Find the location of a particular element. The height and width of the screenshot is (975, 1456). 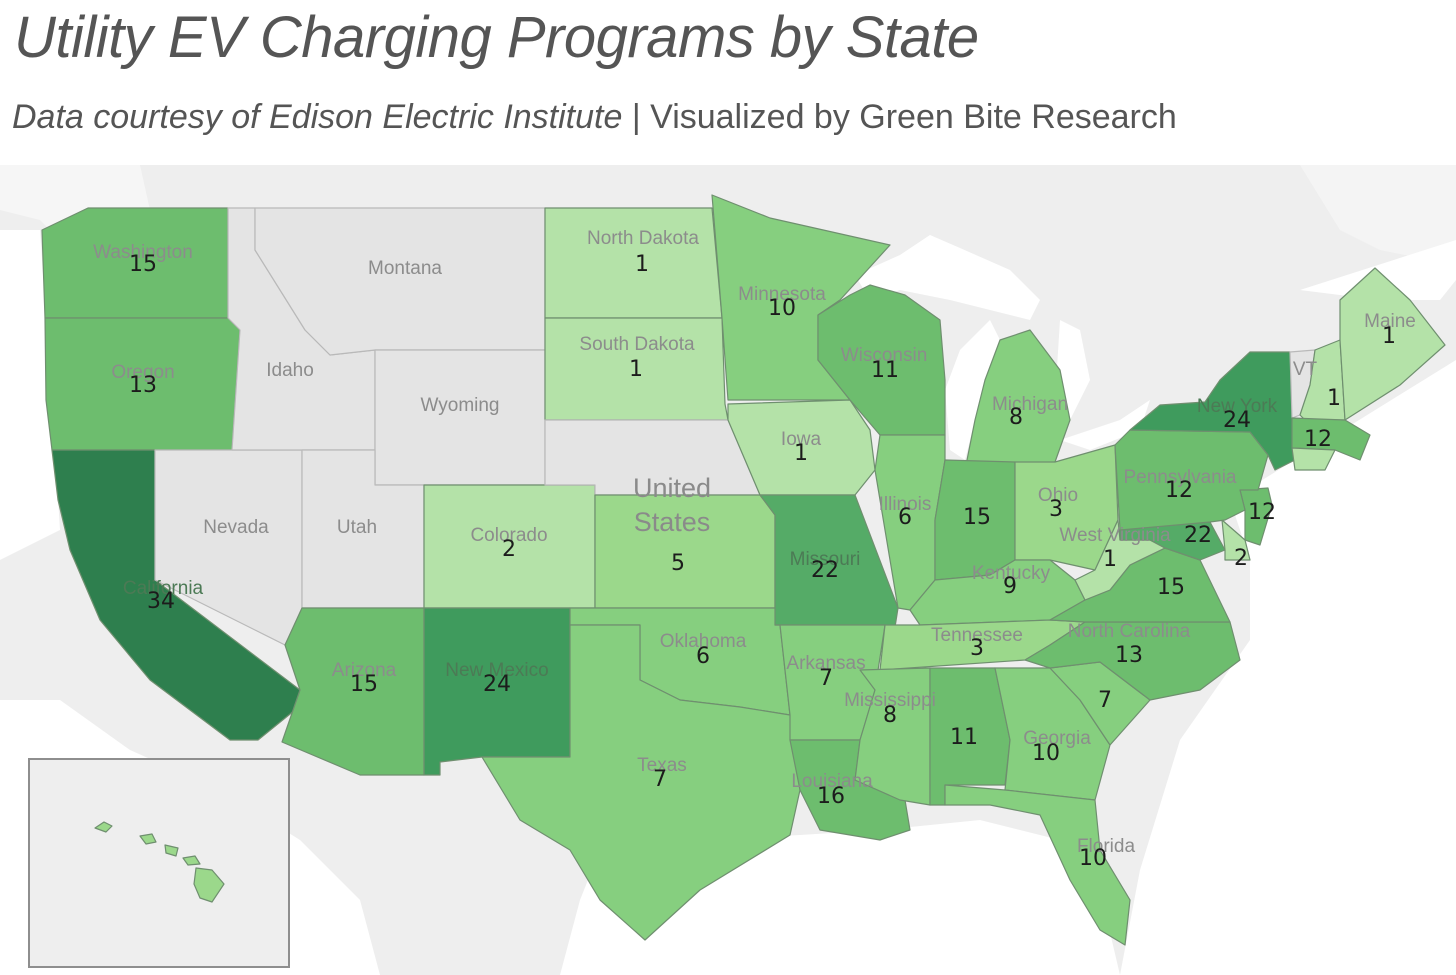

state-value-oklahoma: 6 is located at coordinates (703, 656).